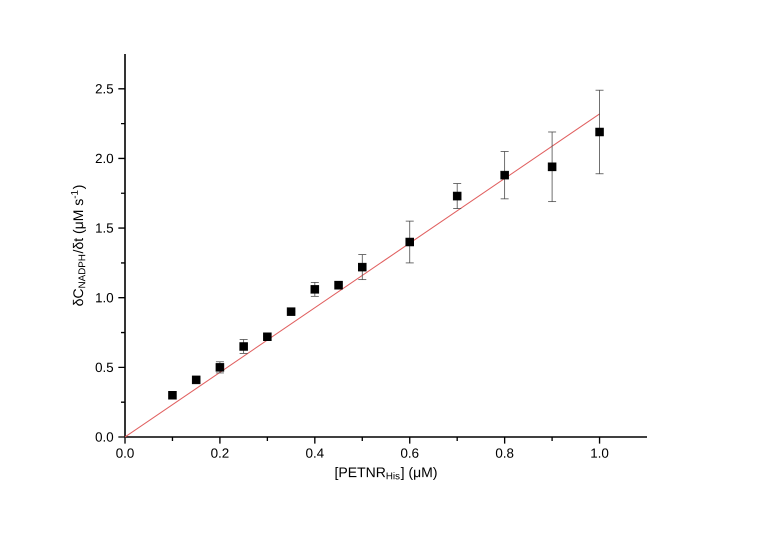 The width and height of the screenshot is (760, 539). What do you see at coordinates (315, 453) in the screenshot?
I see `x-tick-label: 0.4` at bounding box center [315, 453].